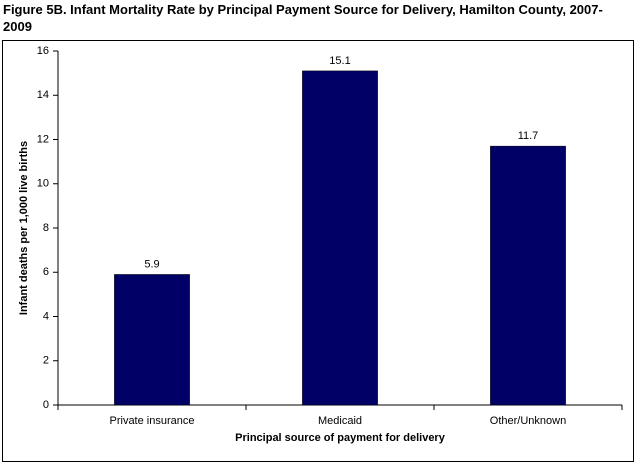  What do you see at coordinates (43, 139) in the screenshot?
I see `y-tick-label: 12` at bounding box center [43, 139].